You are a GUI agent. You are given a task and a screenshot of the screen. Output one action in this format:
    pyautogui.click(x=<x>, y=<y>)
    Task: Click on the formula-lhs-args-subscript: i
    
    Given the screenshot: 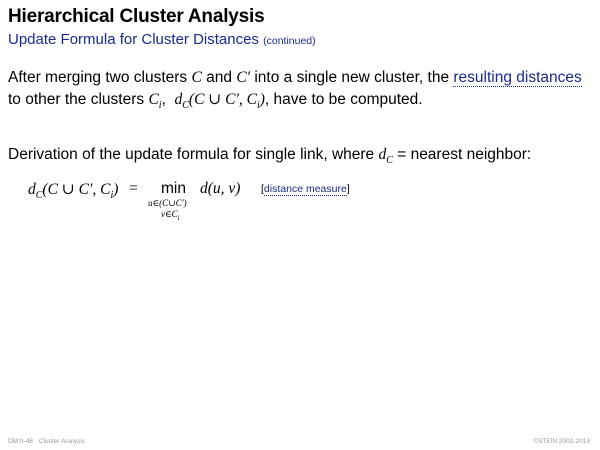 What is the action you would take?
    pyautogui.click(x=112, y=196)
    